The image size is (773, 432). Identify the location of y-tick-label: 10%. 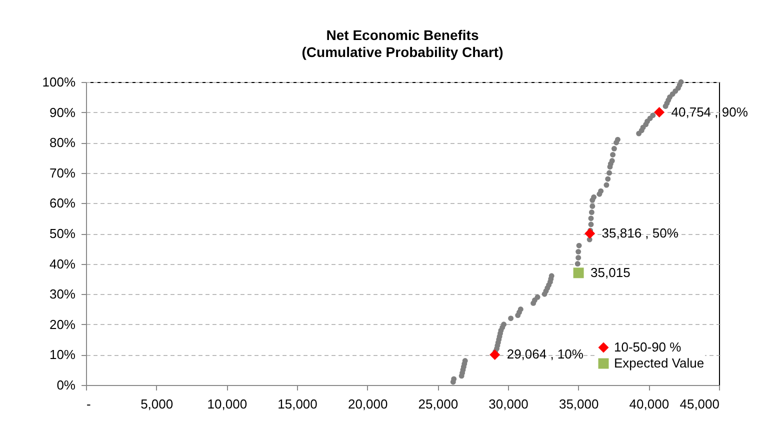
(62, 354).